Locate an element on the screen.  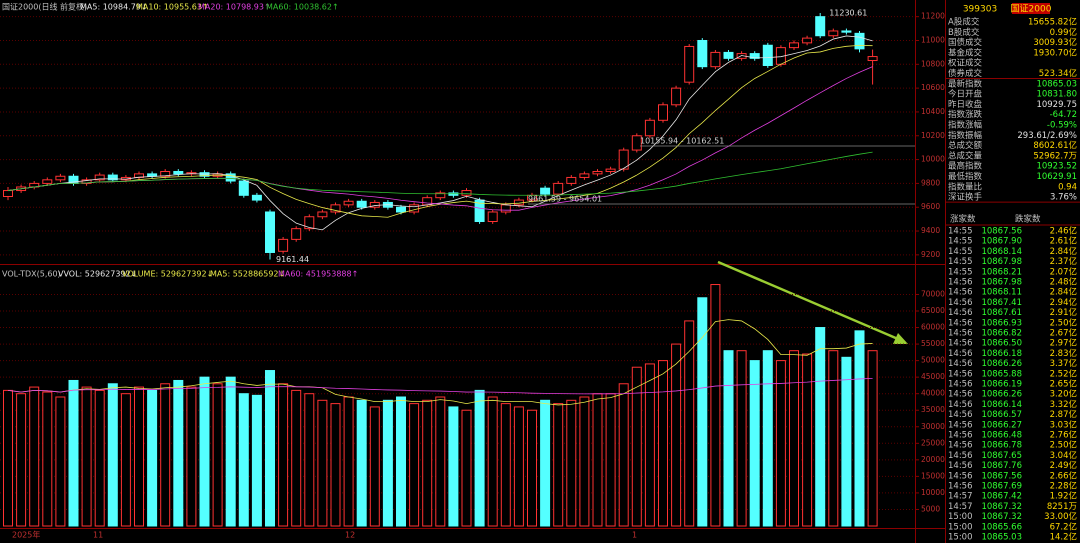
tick-price: 10867.76 is located at coordinates (1001, 466).